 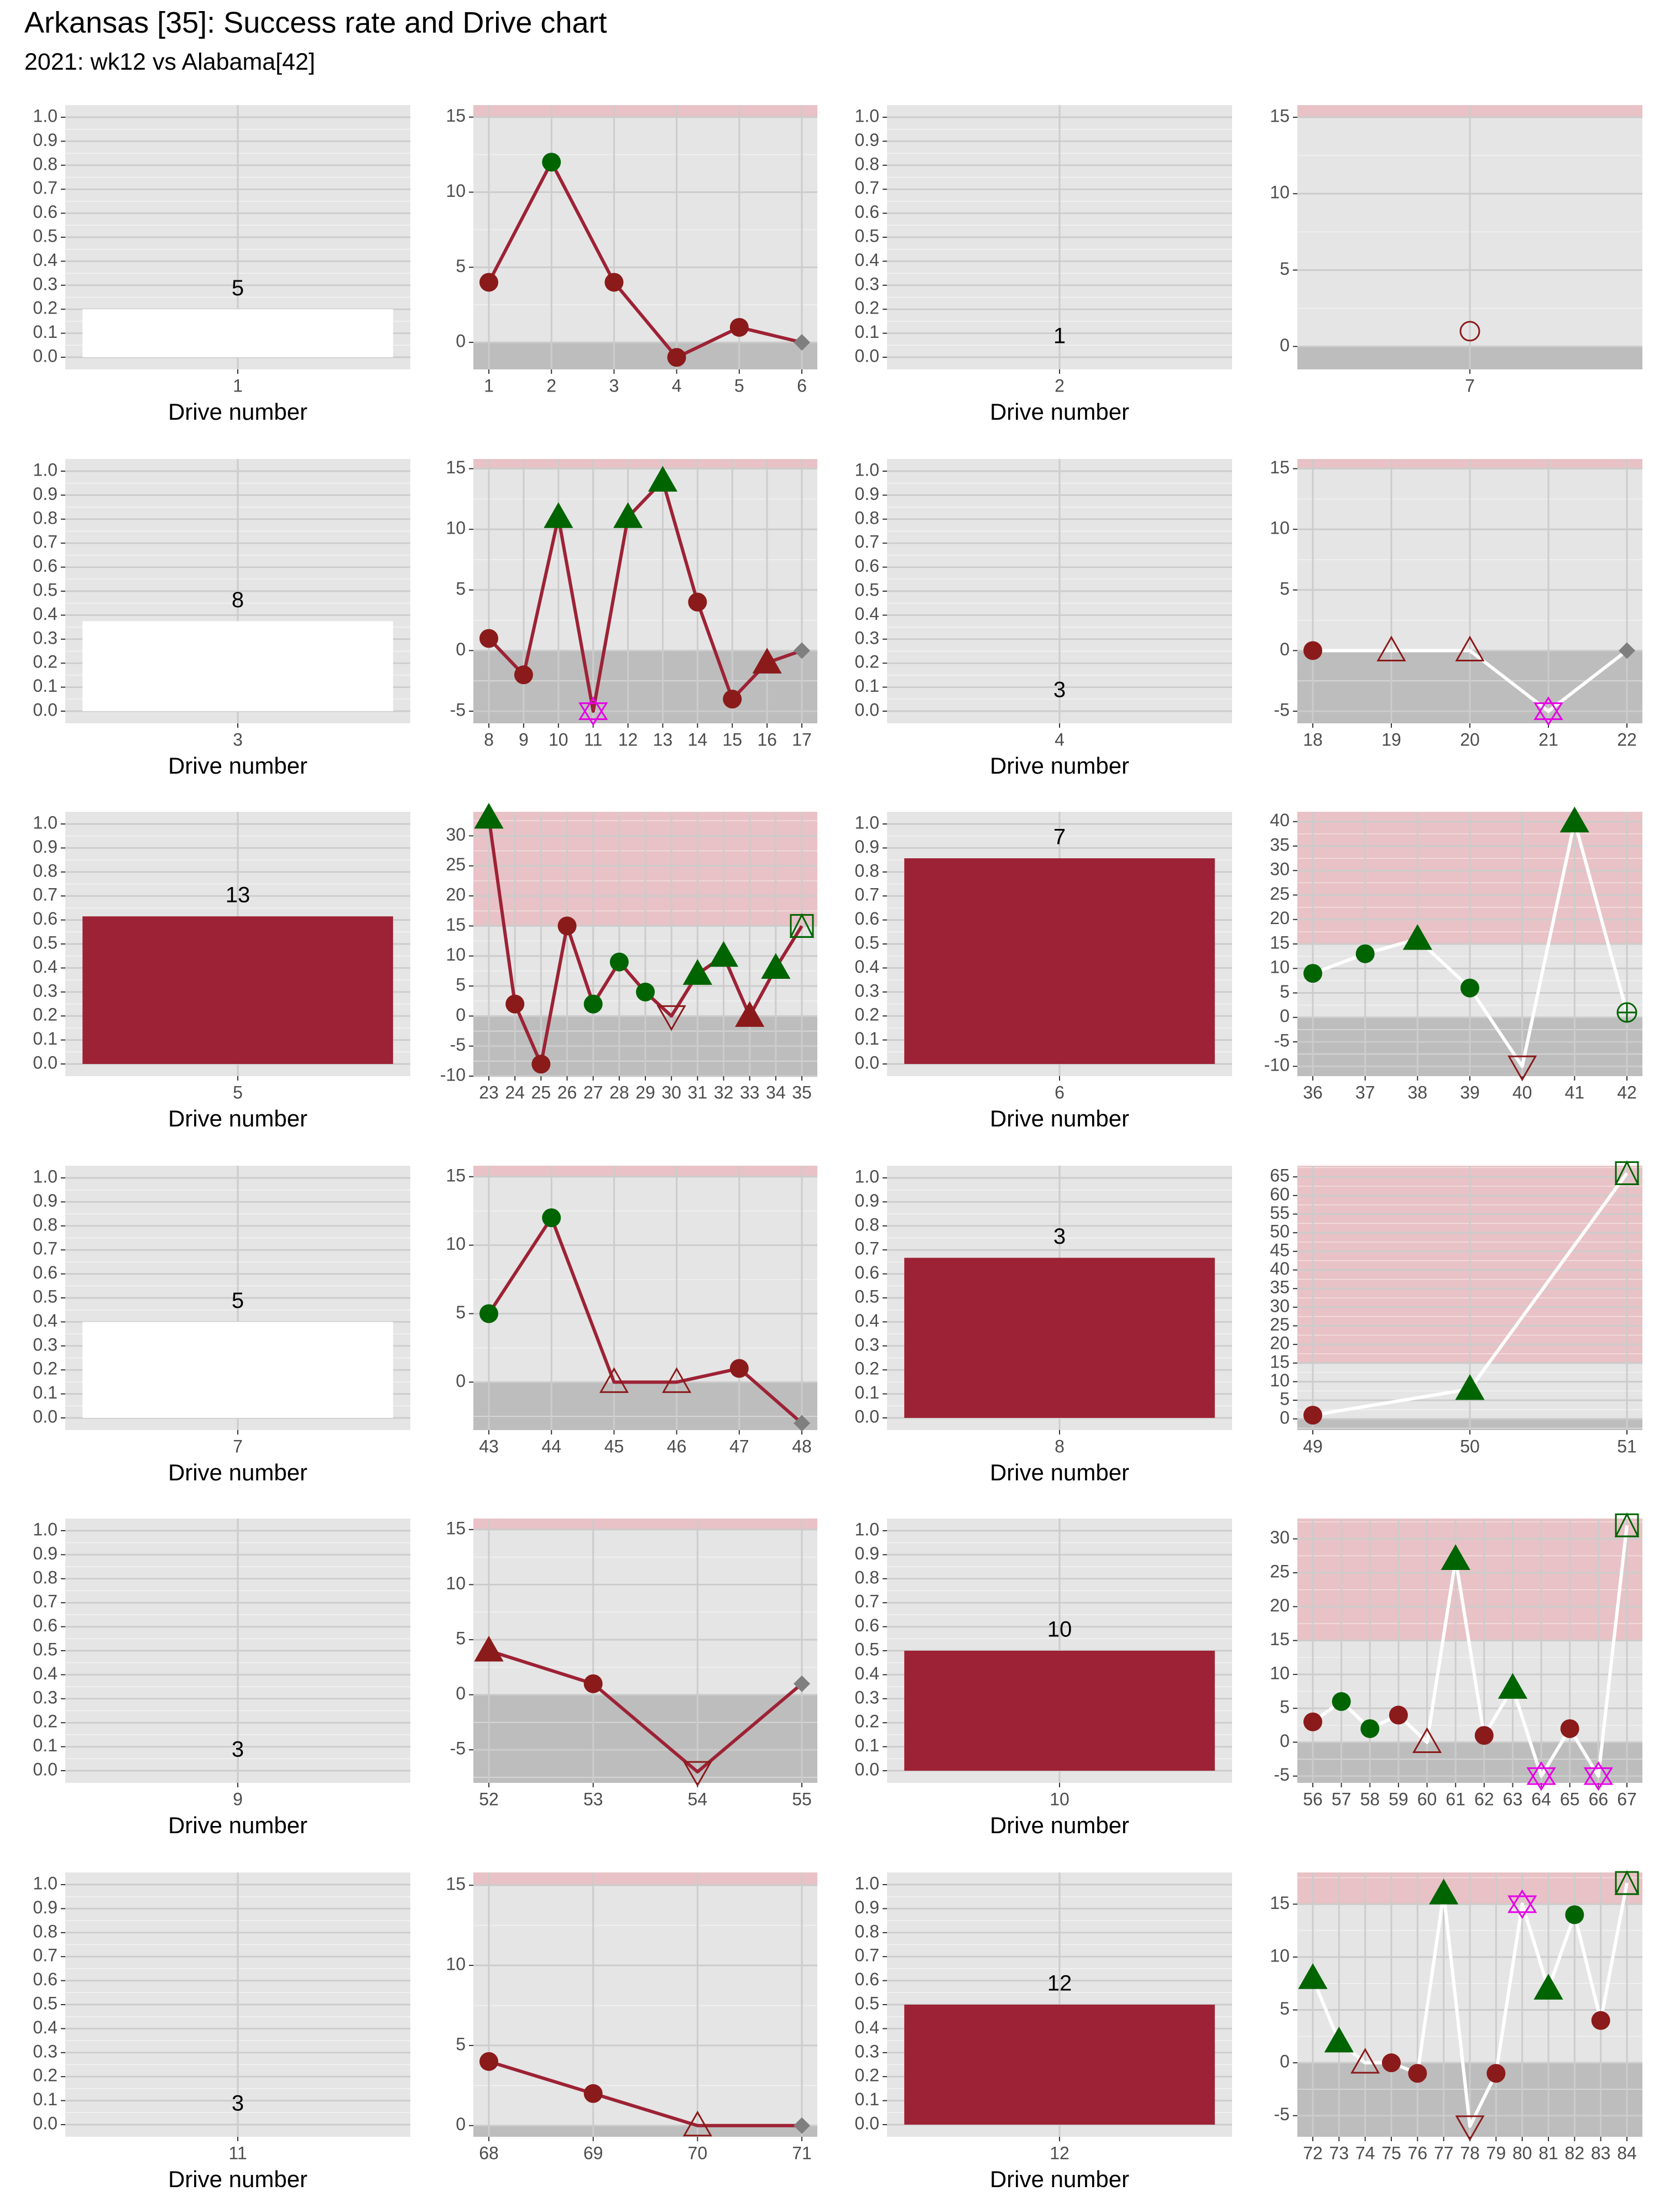 What do you see at coordinates (1313, 1799) in the screenshot?
I see `drive-number-tick: 56` at bounding box center [1313, 1799].